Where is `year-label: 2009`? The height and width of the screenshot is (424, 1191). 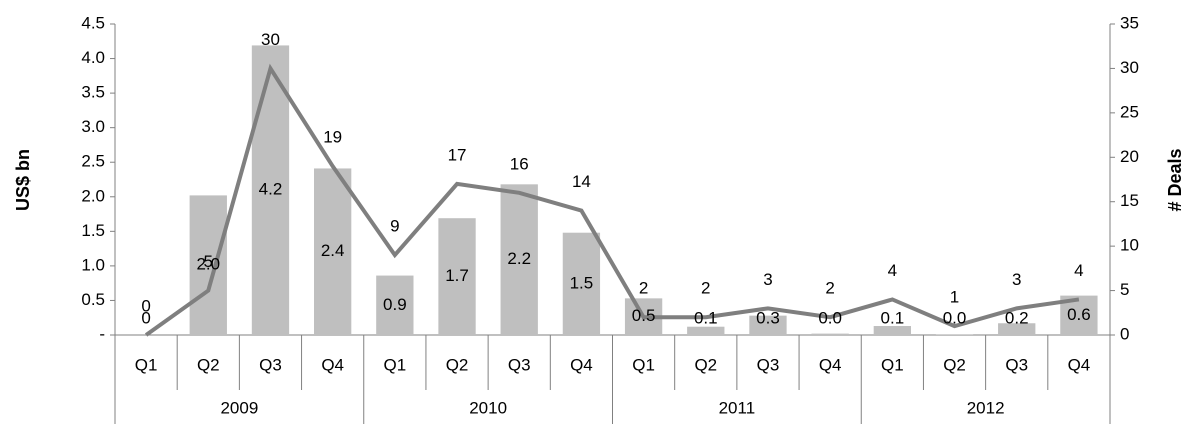
year-label: 2009 is located at coordinates (239, 407).